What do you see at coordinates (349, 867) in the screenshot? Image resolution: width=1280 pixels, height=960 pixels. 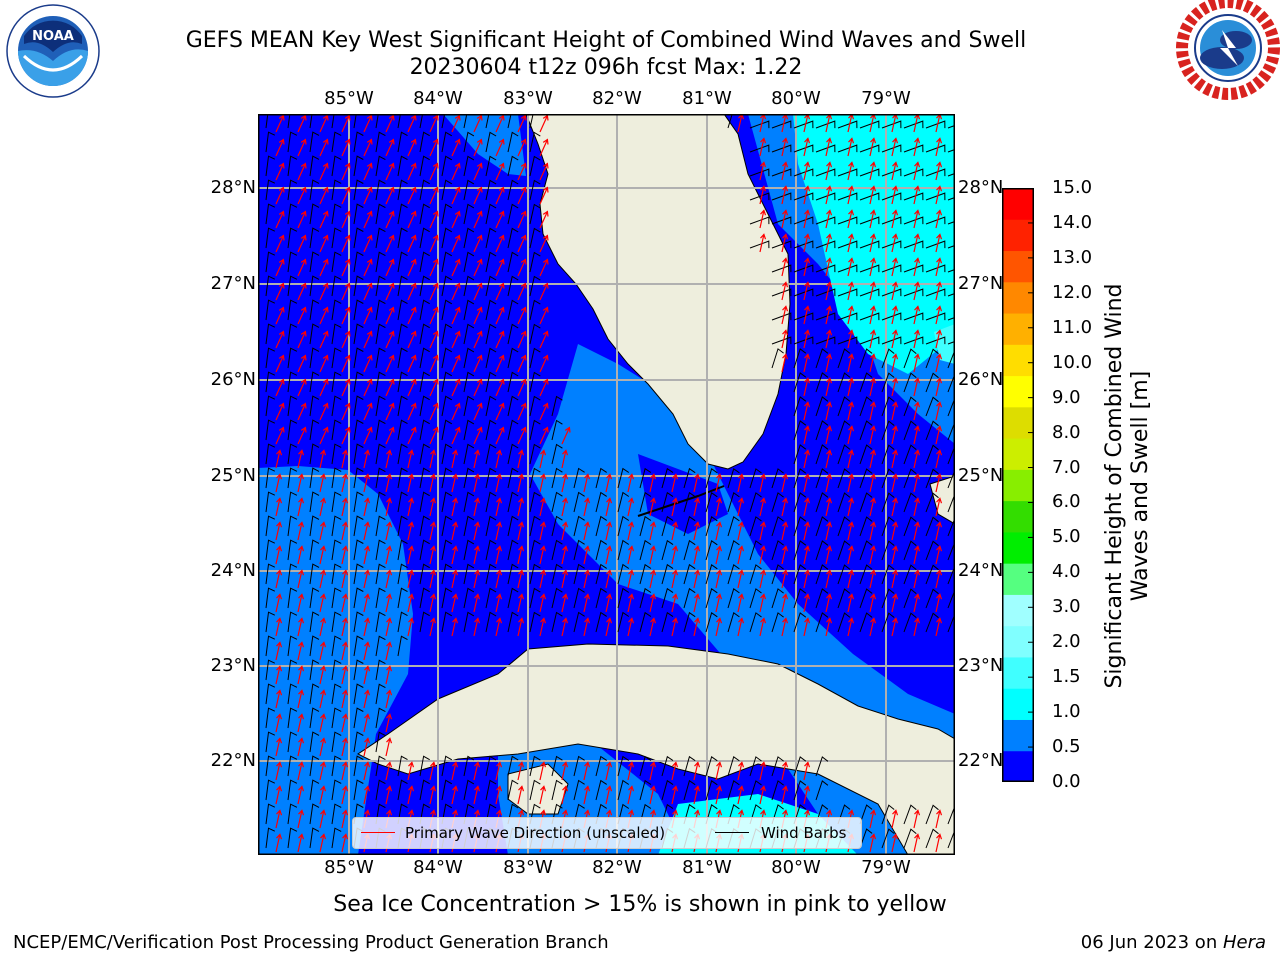 I see `lon-label-bottom: 85°W` at bounding box center [349, 867].